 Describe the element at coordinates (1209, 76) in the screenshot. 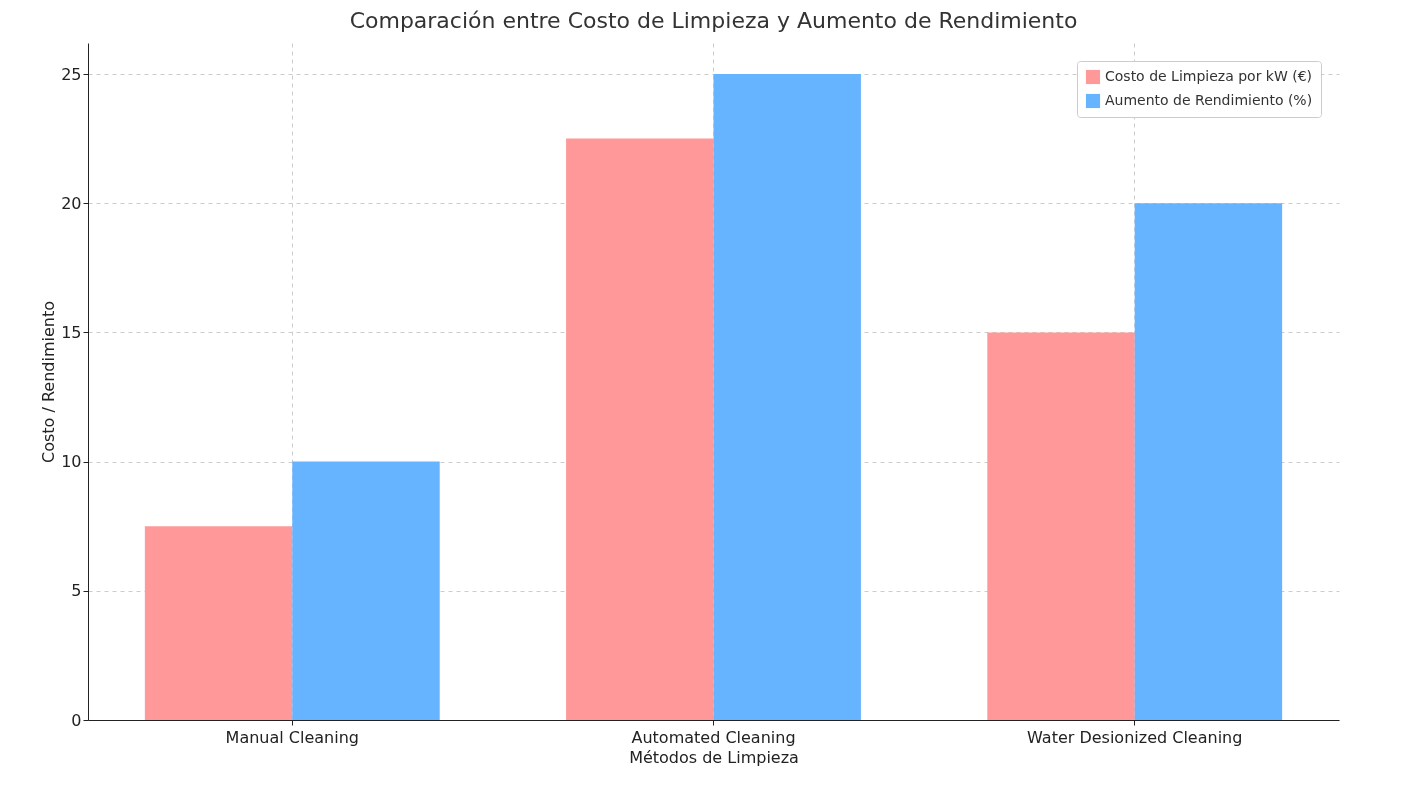

I see `legend-label: Costo de Limpieza por kW (€)` at that location.